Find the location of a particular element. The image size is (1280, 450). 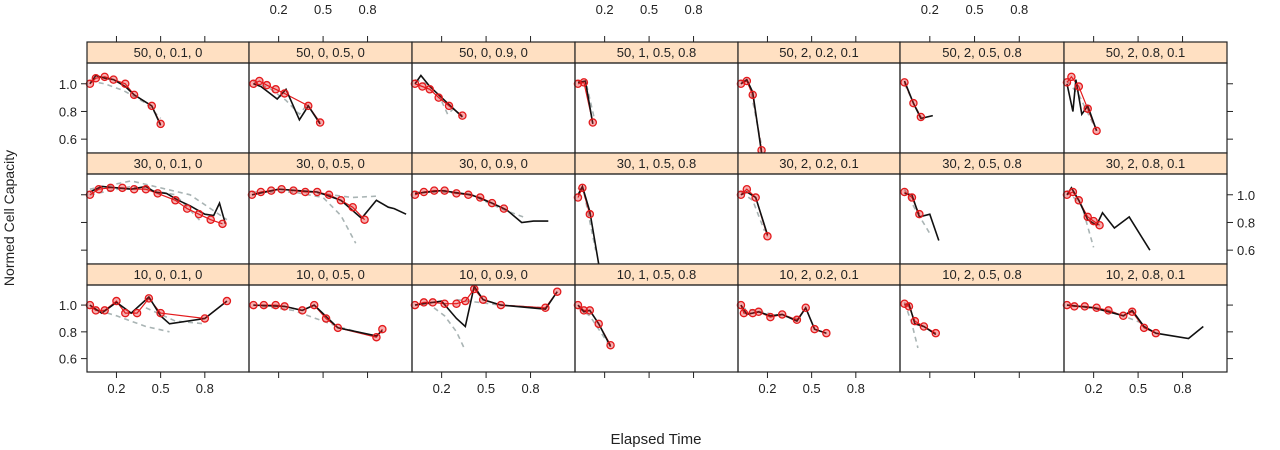

panel: 50, 0, 0.9, 0 is located at coordinates (493, 95).